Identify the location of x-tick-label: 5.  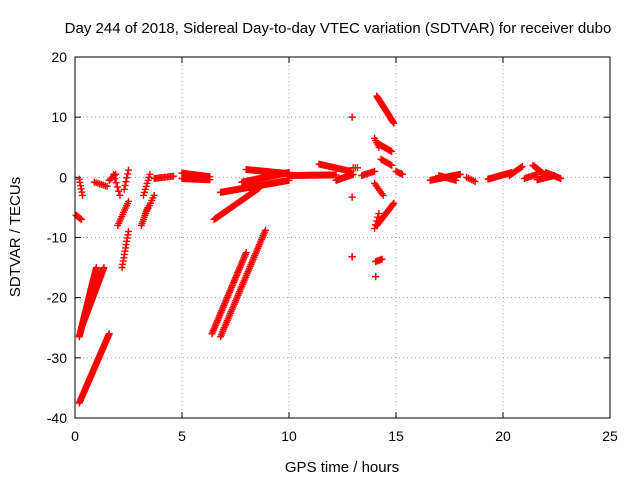
(182, 436).